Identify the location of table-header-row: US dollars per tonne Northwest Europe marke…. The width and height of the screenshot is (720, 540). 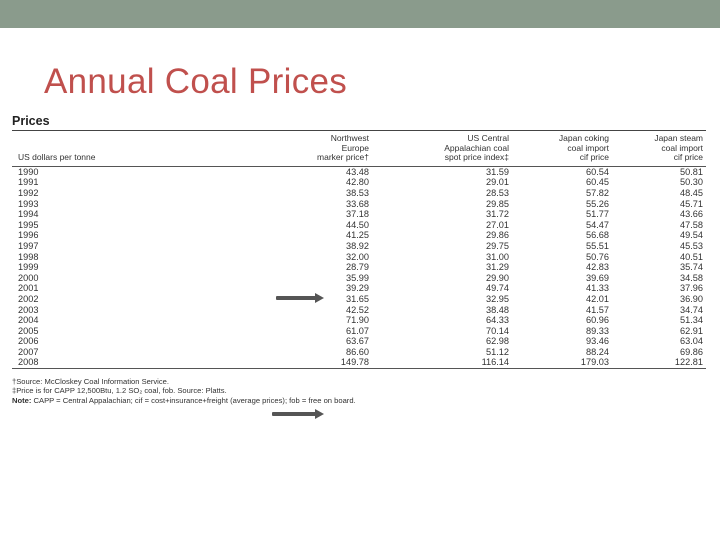
(359, 149).